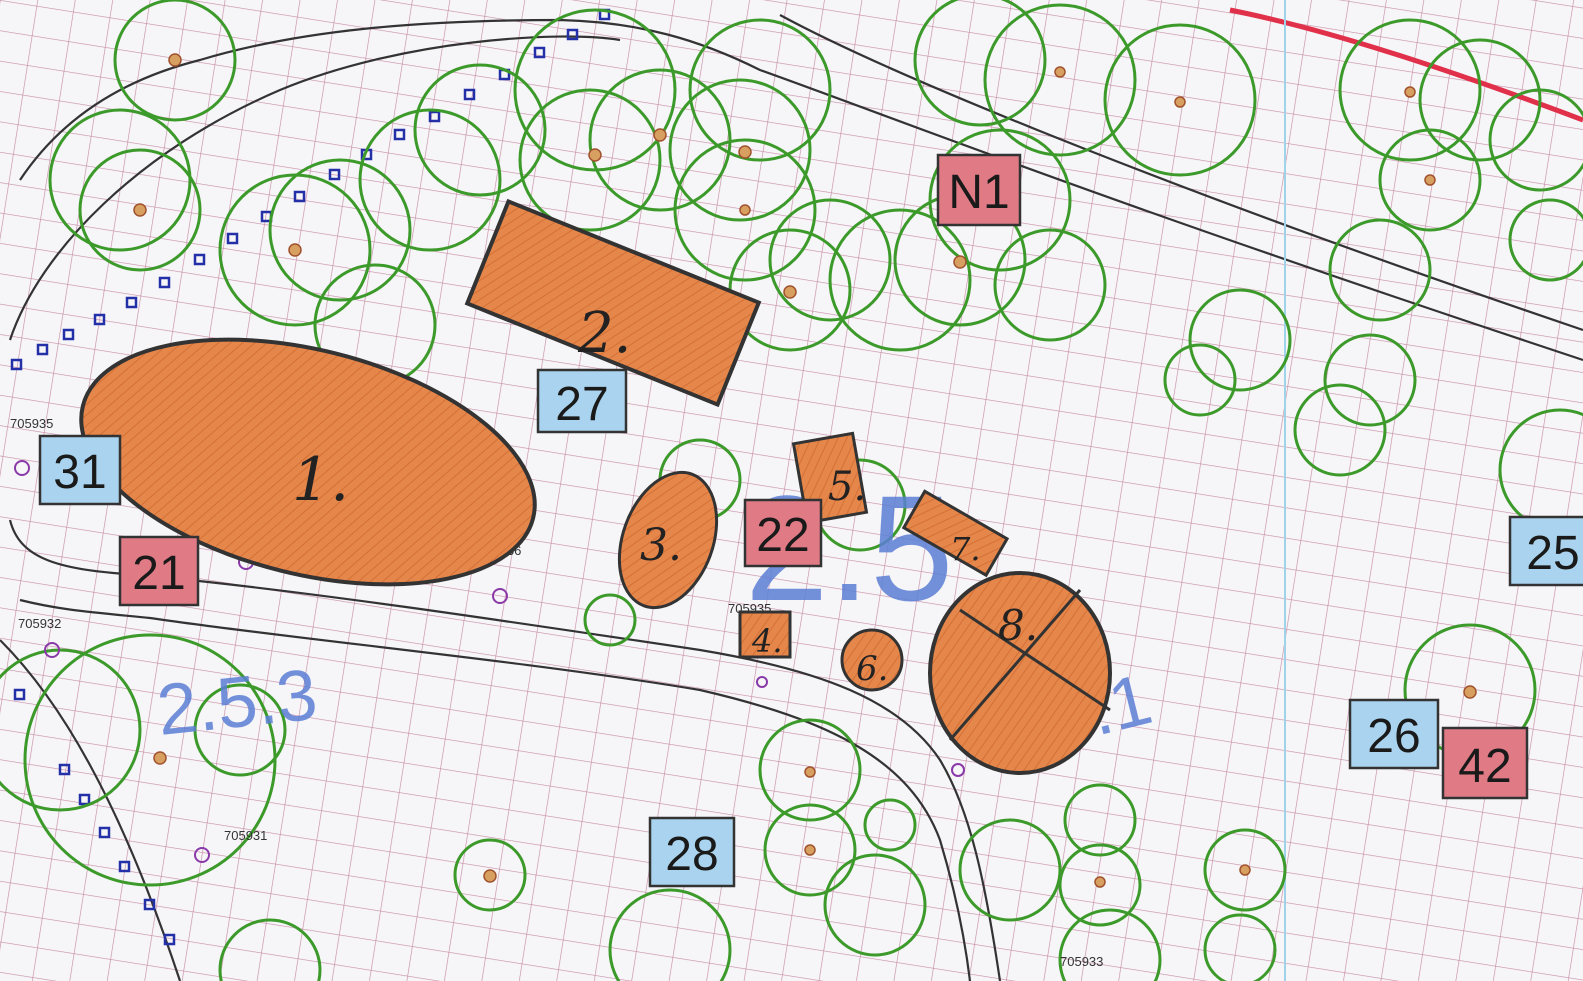  I want to click on label-n1-text: N1, so click(978, 192).